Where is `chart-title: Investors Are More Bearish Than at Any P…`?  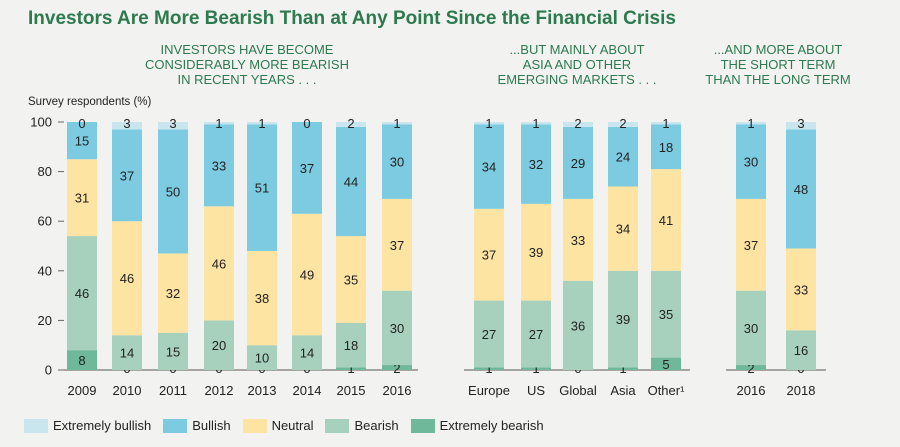 chart-title: Investors Are More Bearish Than at Any P… is located at coordinates (352, 18).